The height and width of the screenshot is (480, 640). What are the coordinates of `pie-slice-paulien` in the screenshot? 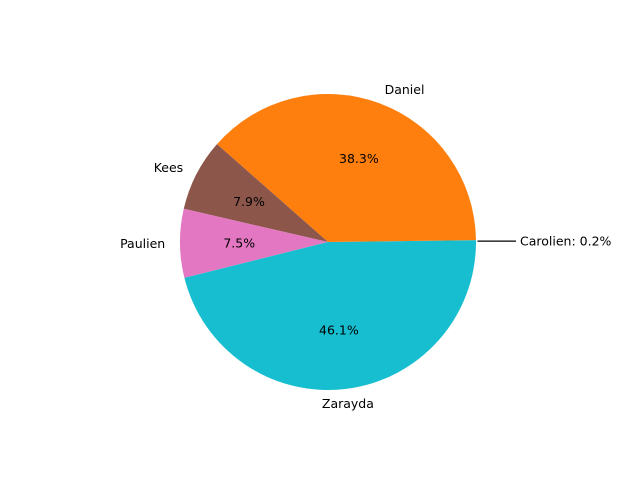 It's located at (254, 243).